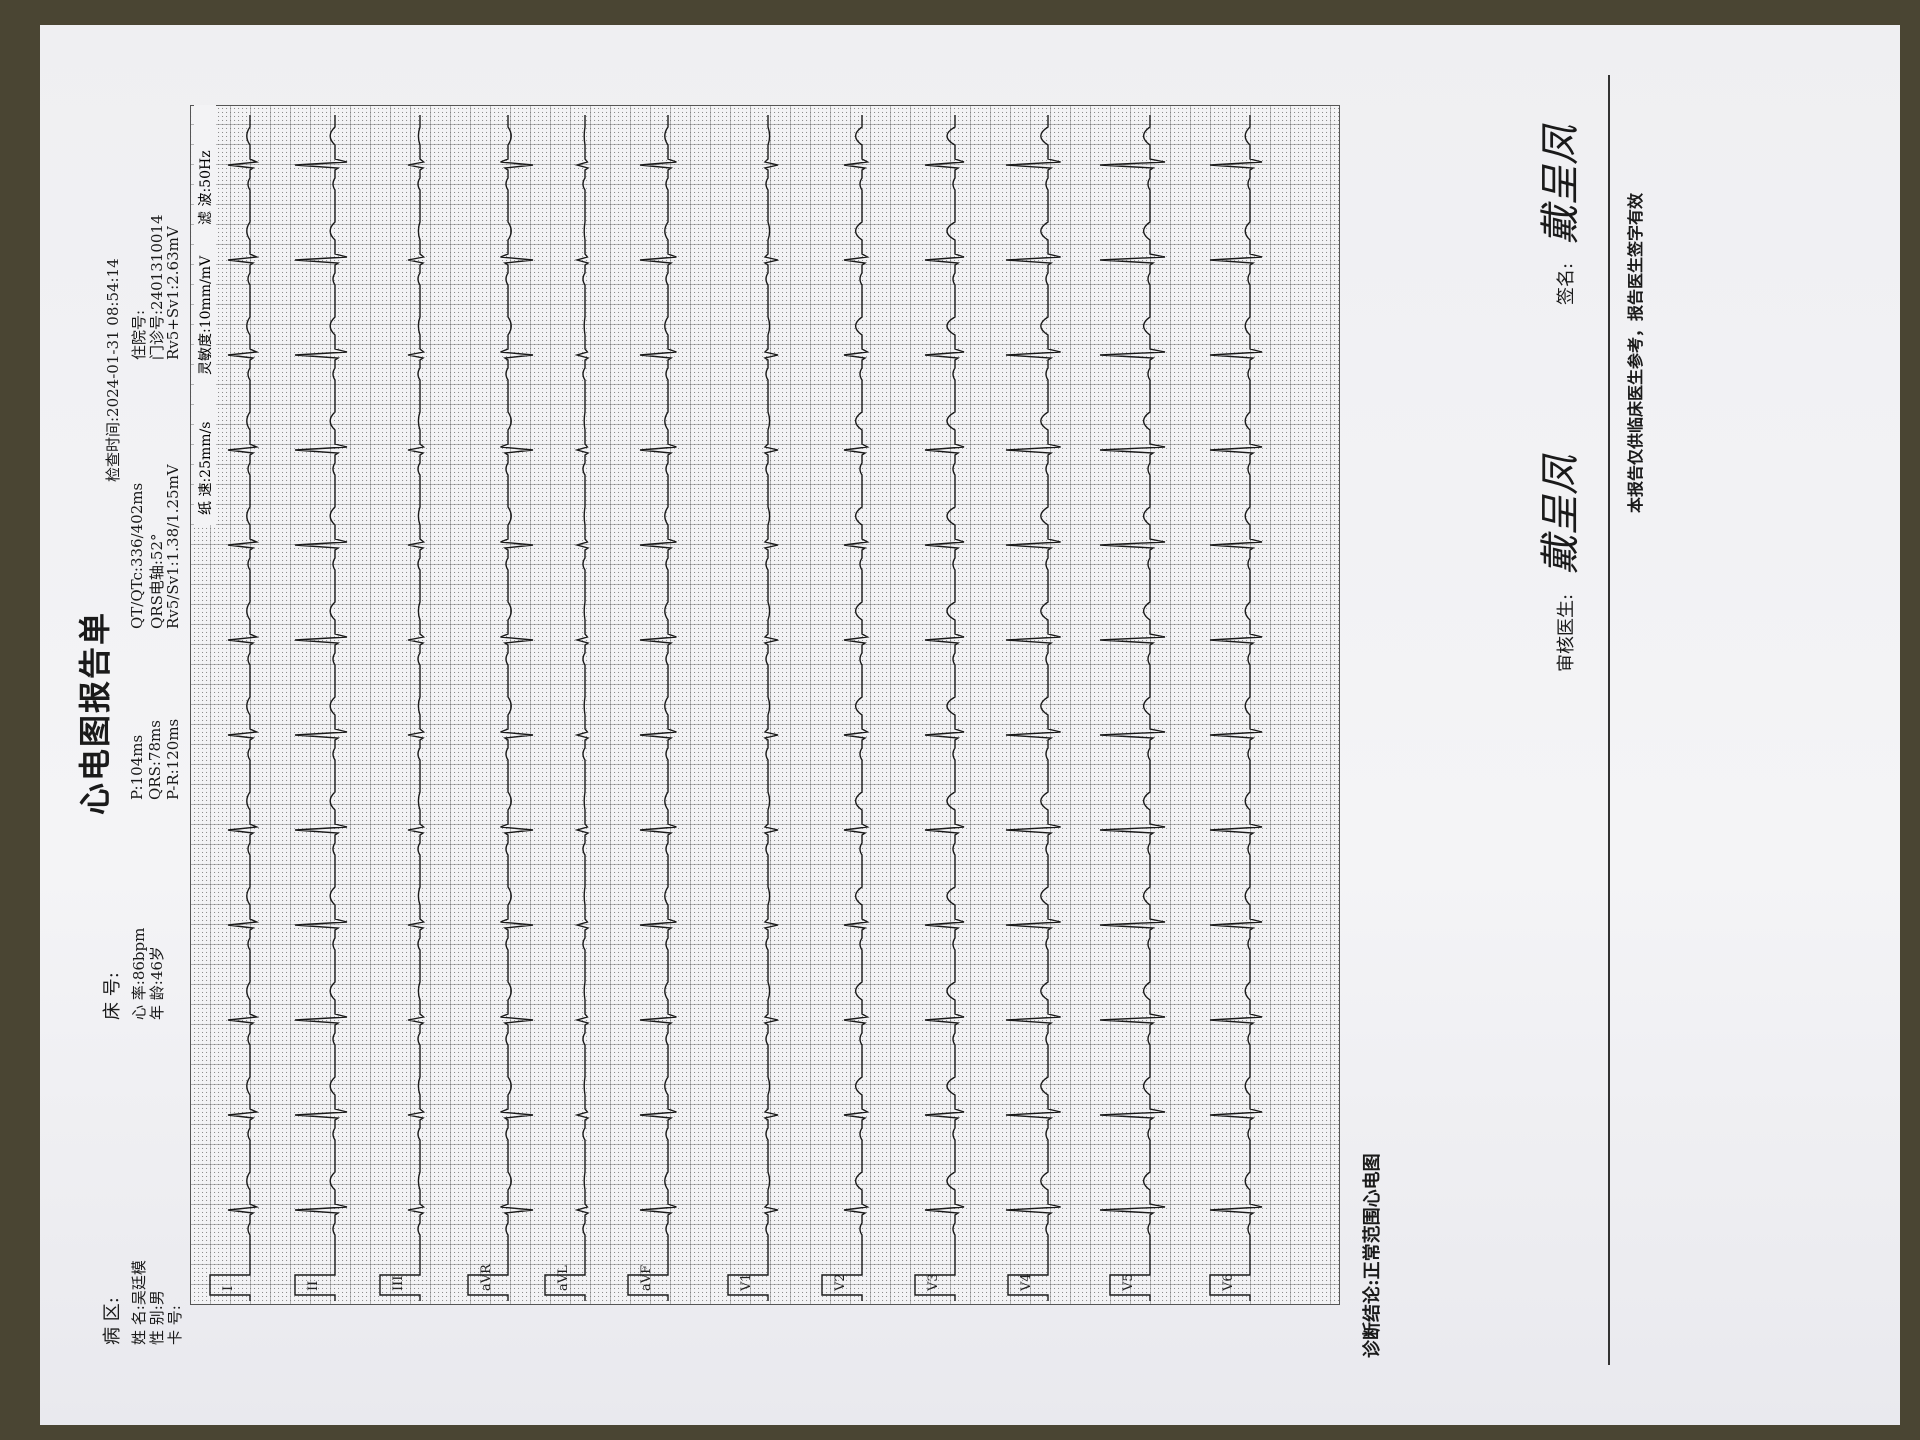  What do you see at coordinates (206, 468) in the screenshot?
I see `paper-speed: 纸 速:25mm/s` at bounding box center [206, 468].